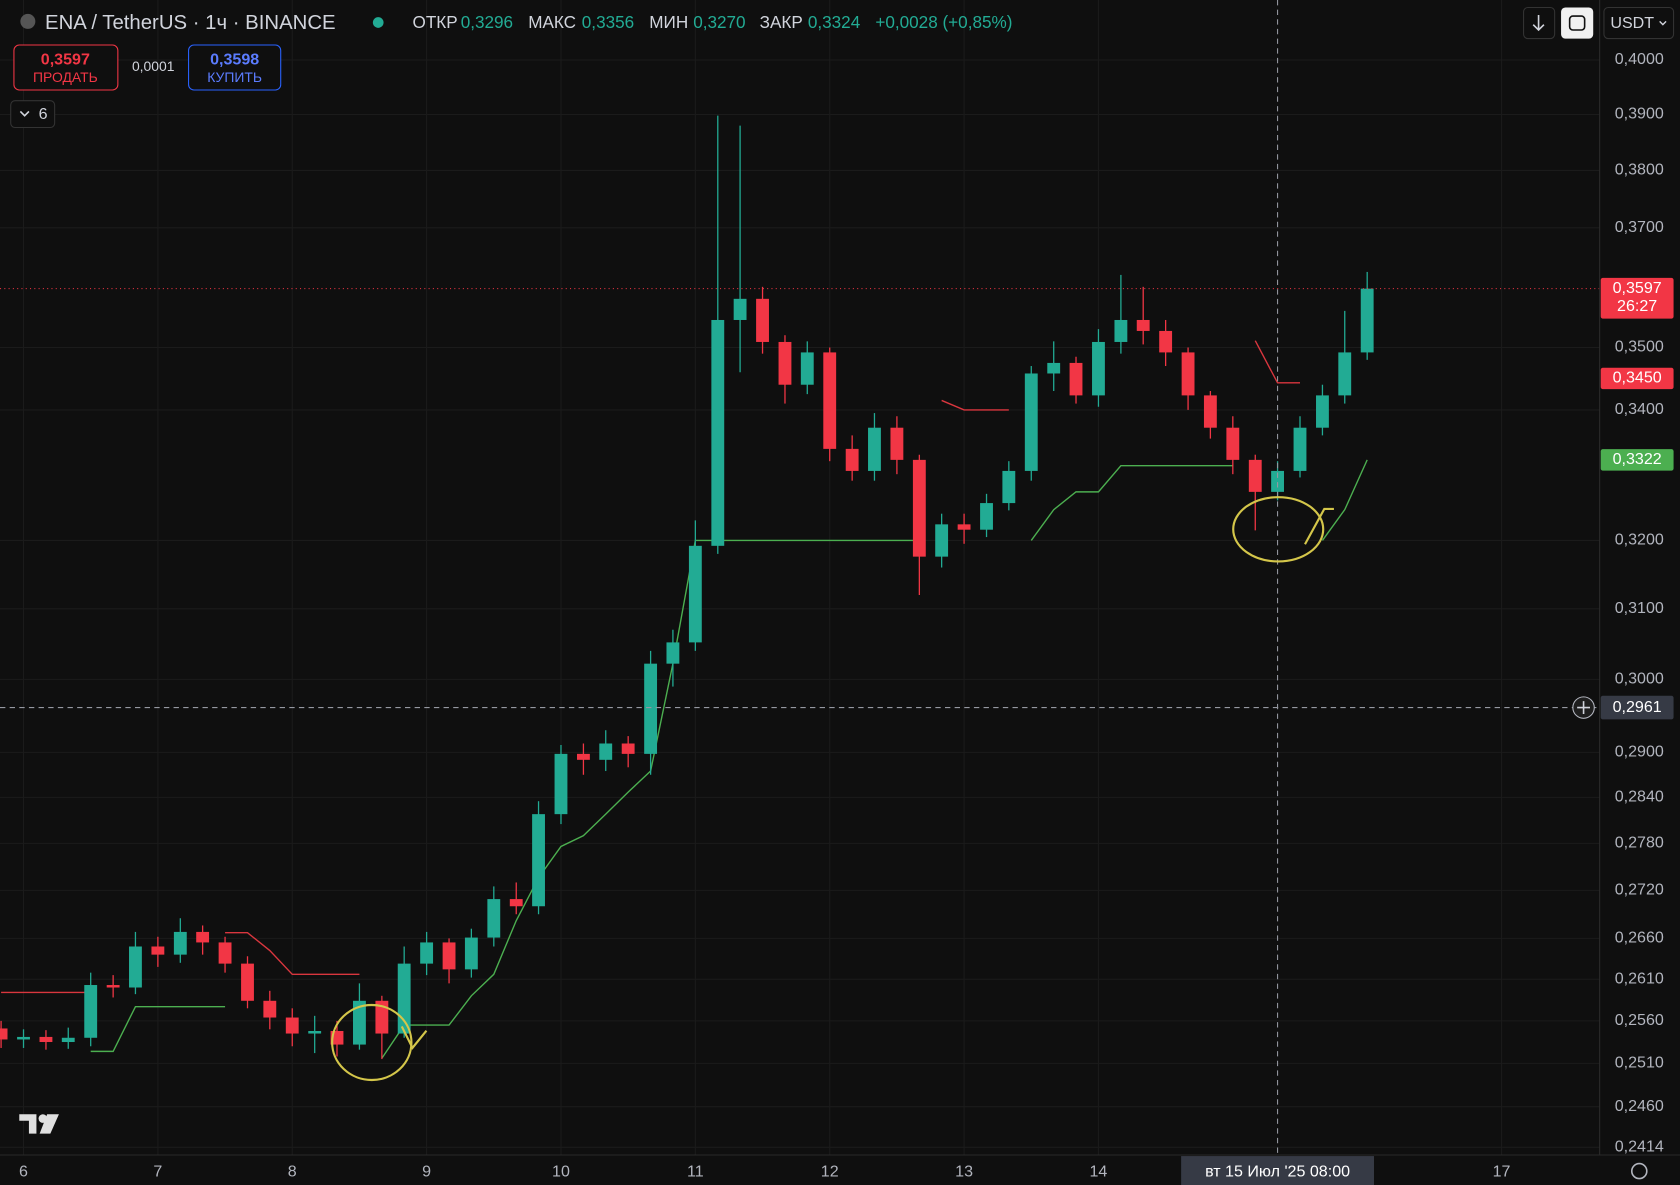 Image resolution: width=1680 pixels, height=1185 pixels. What do you see at coordinates (1637, 707) in the screenshot?
I see `crosshair-y-box` at bounding box center [1637, 707].